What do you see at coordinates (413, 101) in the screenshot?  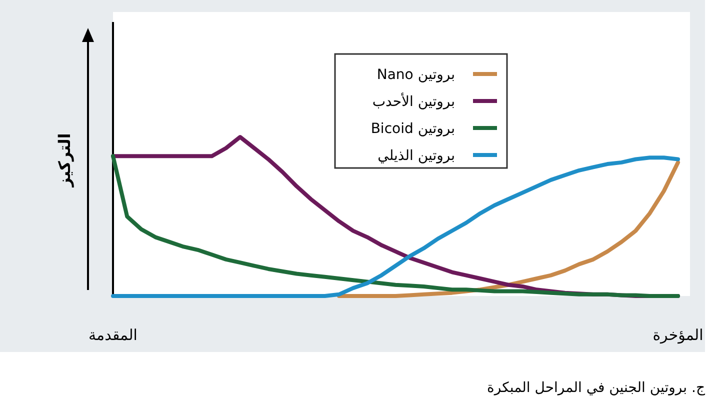 I see `legend-label: بروتين الأحدب` at bounding box center [413, 101].